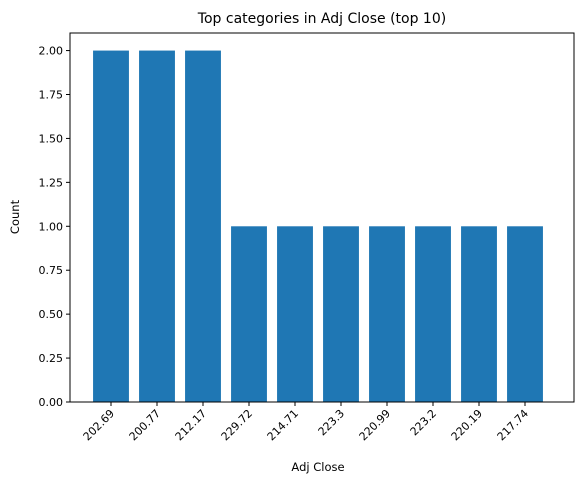 Image resolution: width=576 pixels, height=485 pixels. Describe the element at coordinates (51, 314) in the screenshot. I see `y-tick-label: 0.50` at that location.